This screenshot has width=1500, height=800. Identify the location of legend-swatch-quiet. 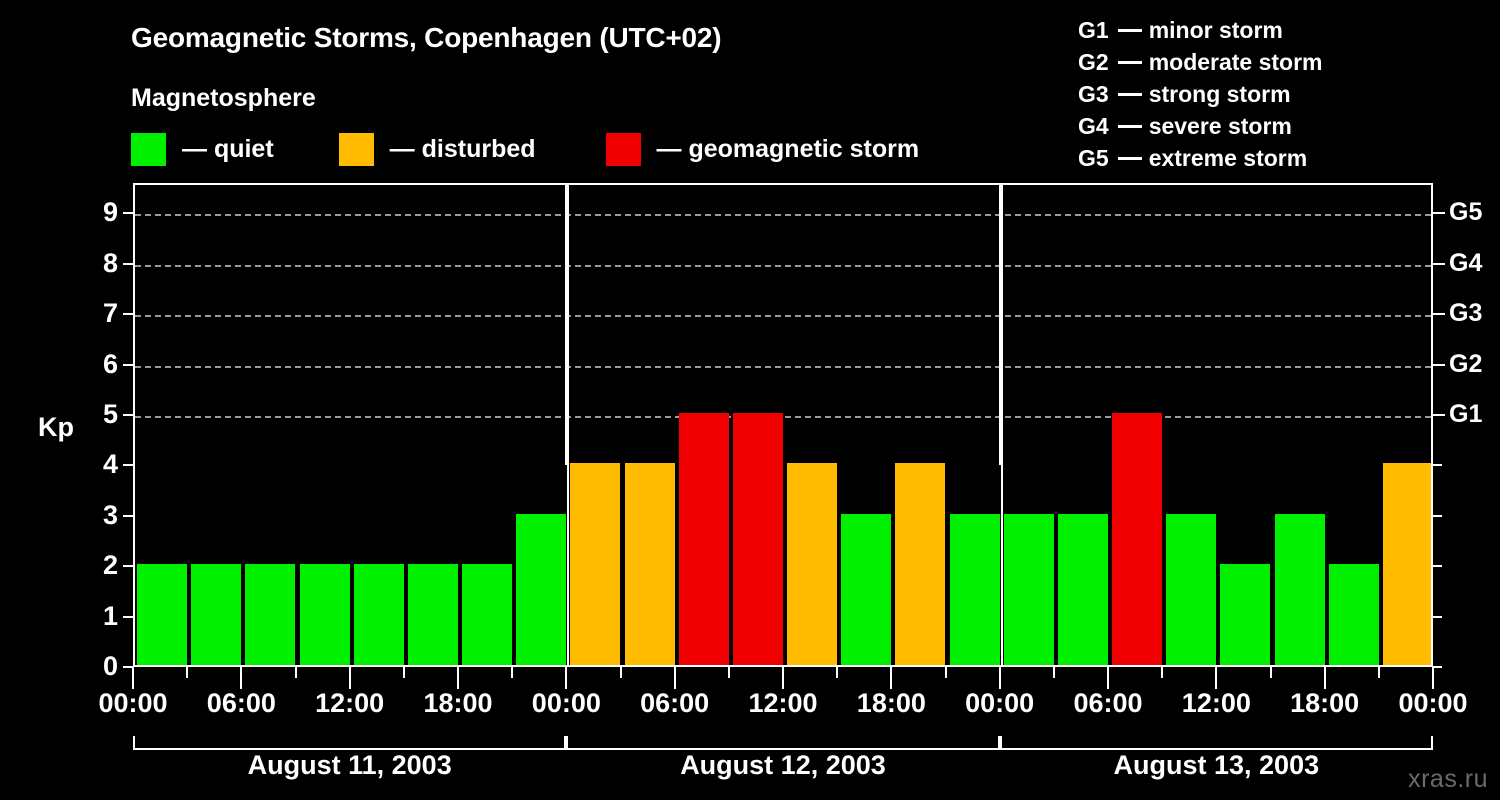
(148, 149).